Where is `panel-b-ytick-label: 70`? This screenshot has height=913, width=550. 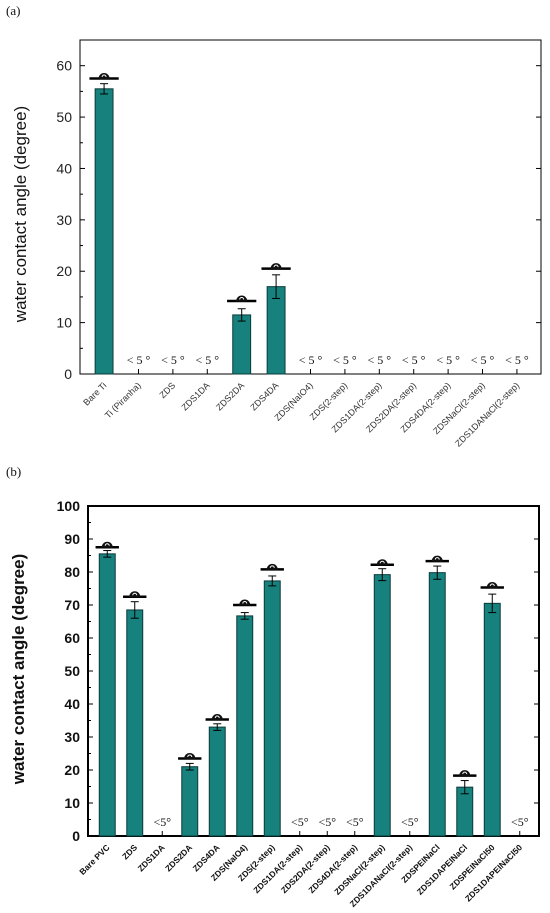
panel-b-ytick-label: 70 is located at coordinates (72, 605).